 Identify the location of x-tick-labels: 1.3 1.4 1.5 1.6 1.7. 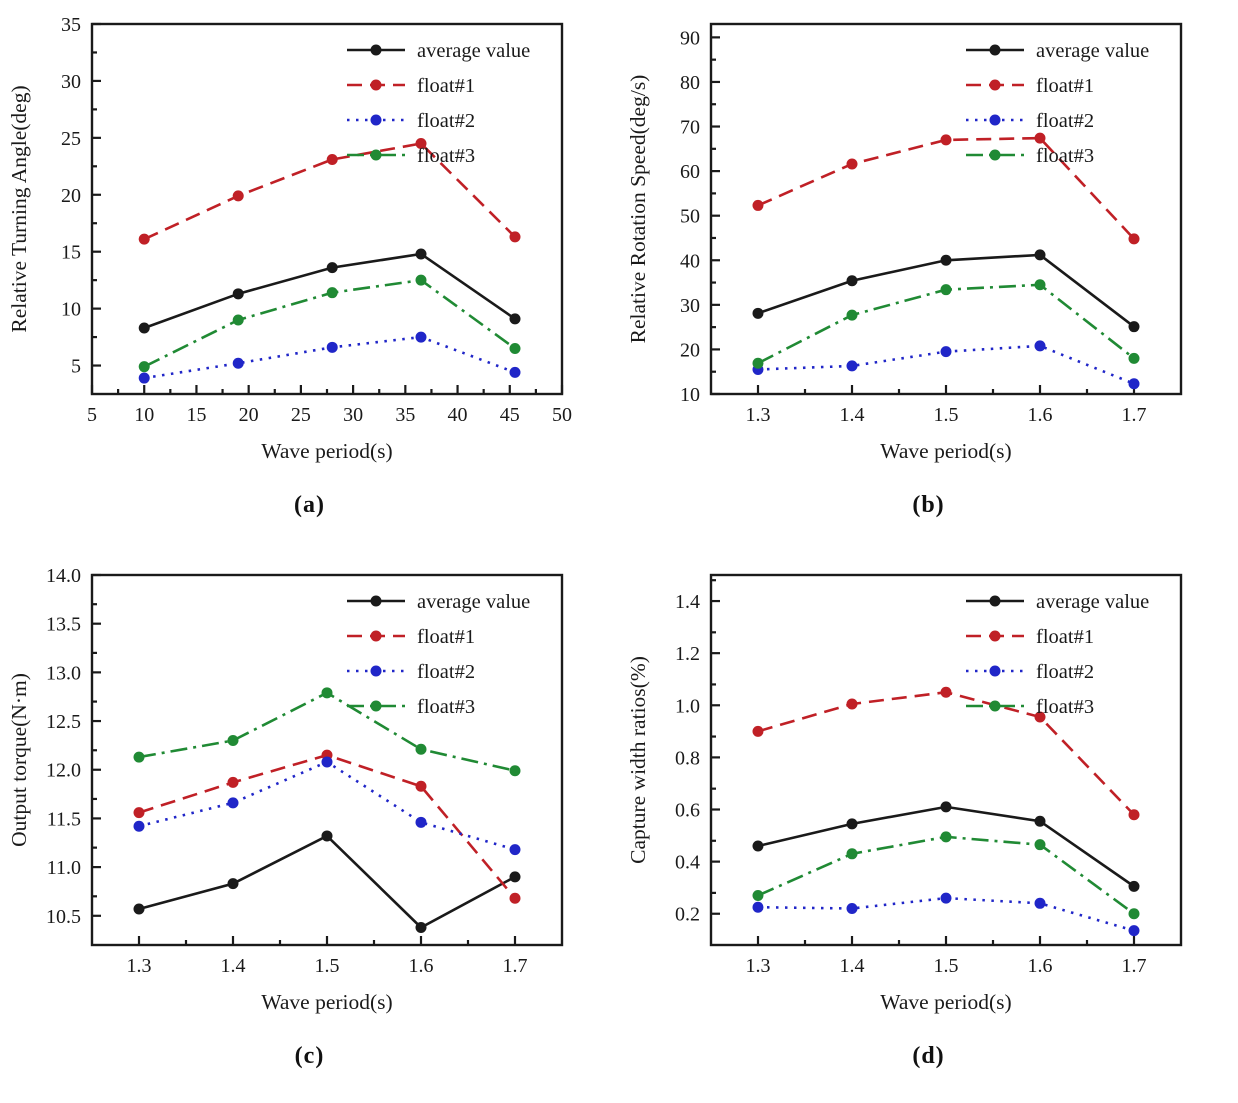
(327, 966).